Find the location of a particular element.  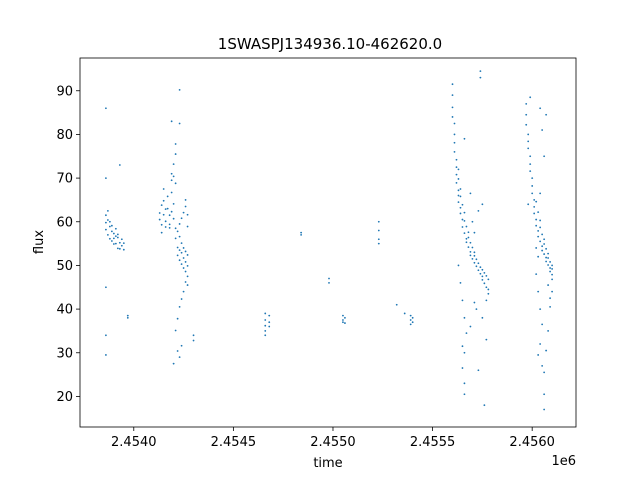

x-tick-label: 2.4550 is located at coordinates (333, 442).